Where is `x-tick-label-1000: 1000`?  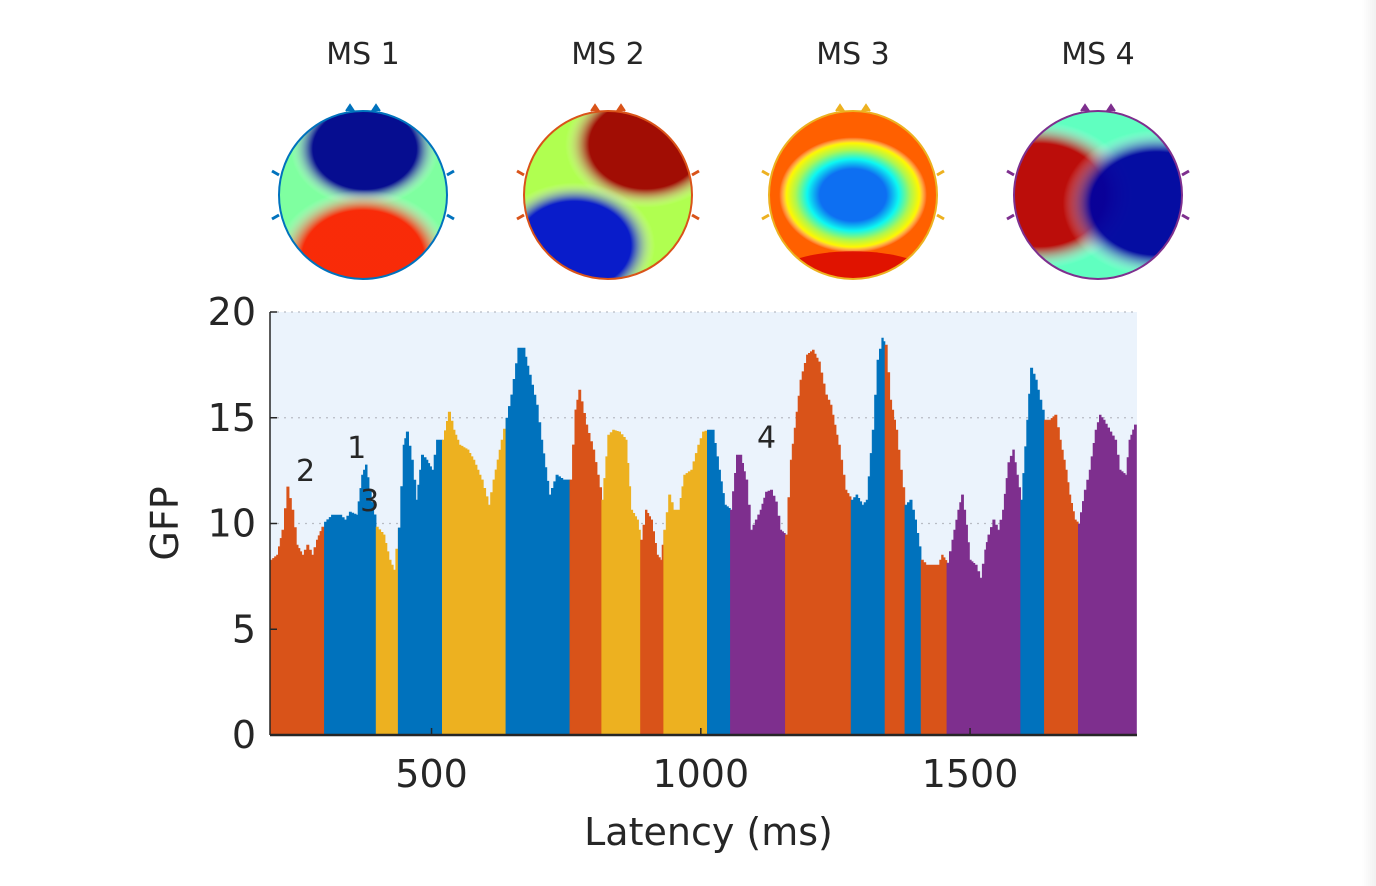
x-tick-label-1000: 1000 is located at coordinates (700, 774).